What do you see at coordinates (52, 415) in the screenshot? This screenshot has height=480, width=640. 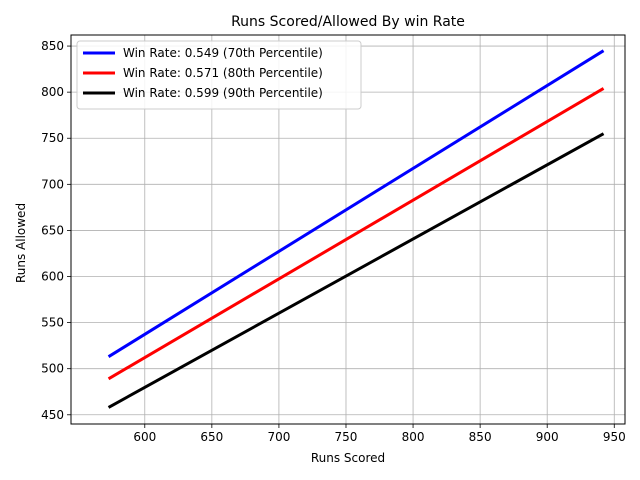 I see `y-tick-label: 450` at bounding box center [52, 415].